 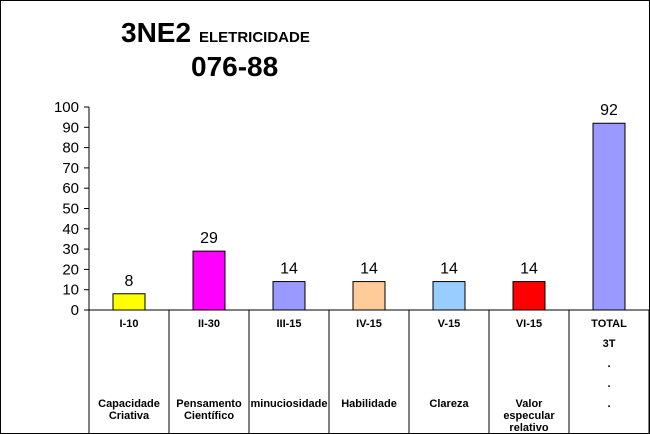 What do you see at coordinates (129, 324) in the screenshot?
I see `category-label: I-10` at bounding box center [129, 324].